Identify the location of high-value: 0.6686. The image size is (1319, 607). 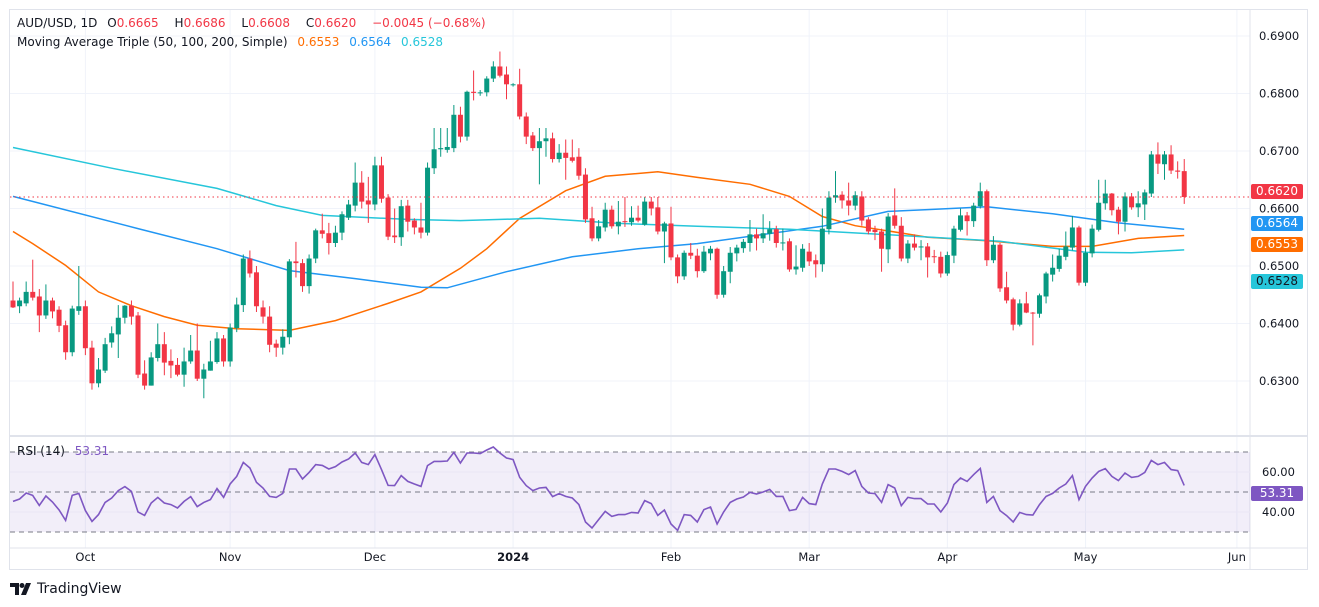
(204, 23).